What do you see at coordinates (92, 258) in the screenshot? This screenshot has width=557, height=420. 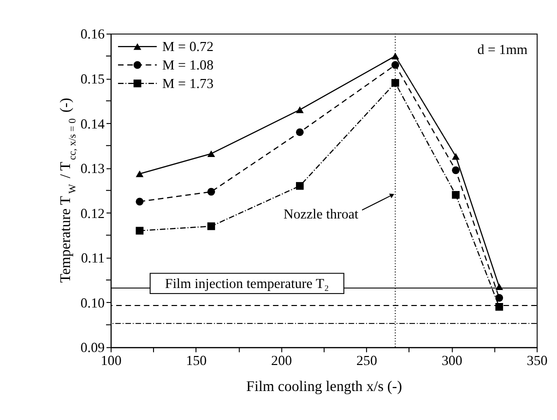 I see `y-tick-label: 0.11` at bounding box center [92, 258].